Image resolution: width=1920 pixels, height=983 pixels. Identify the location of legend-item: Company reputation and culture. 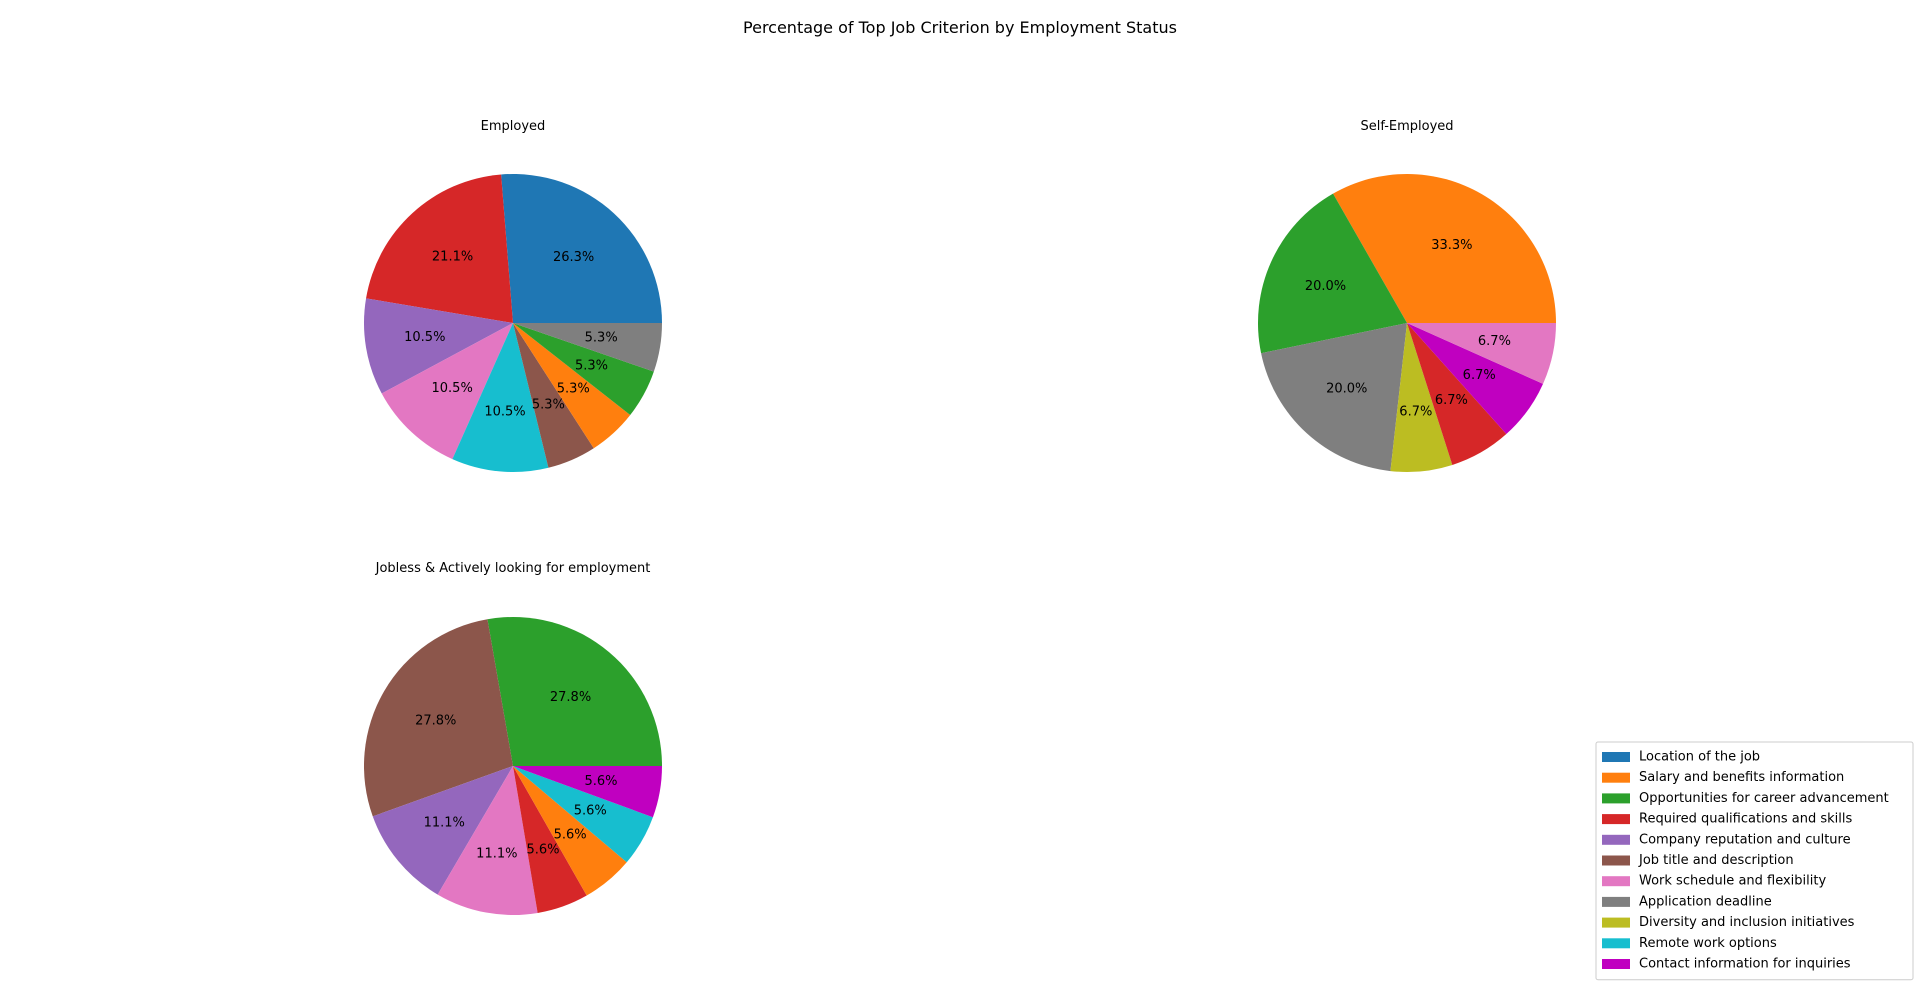
(1726, 839).